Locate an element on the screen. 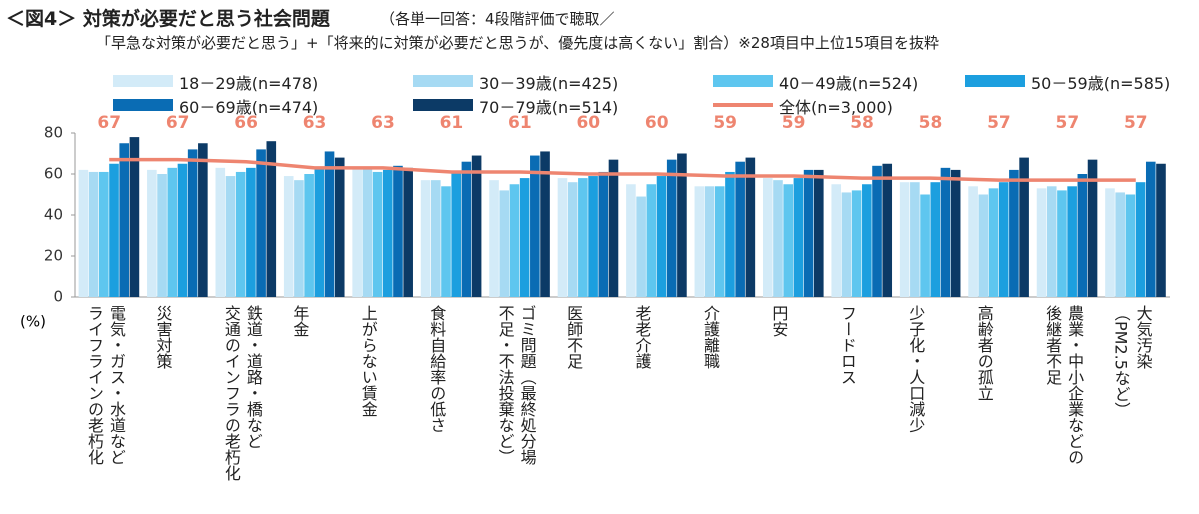 This screenshot has height=514, width=1199. x-tick-label: 高齢者の孤立 is located at coordinates (984, 353).